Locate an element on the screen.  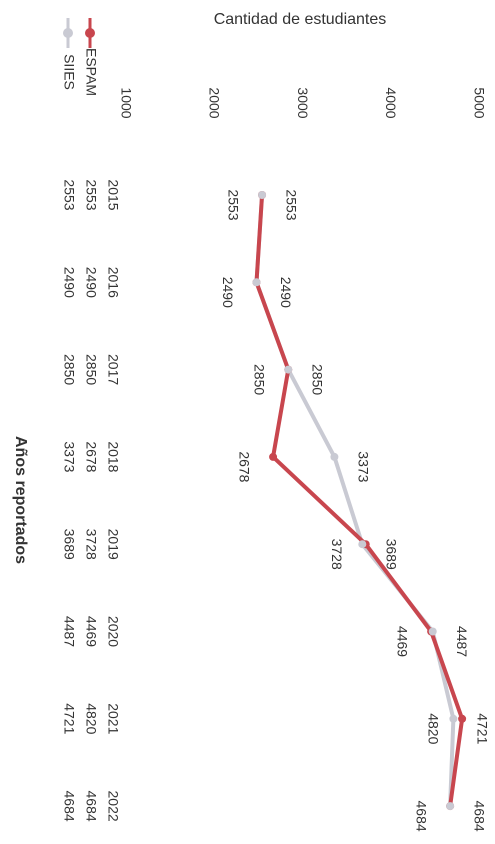
x-tick-label: 2018 is located at coordinates (113, 456).